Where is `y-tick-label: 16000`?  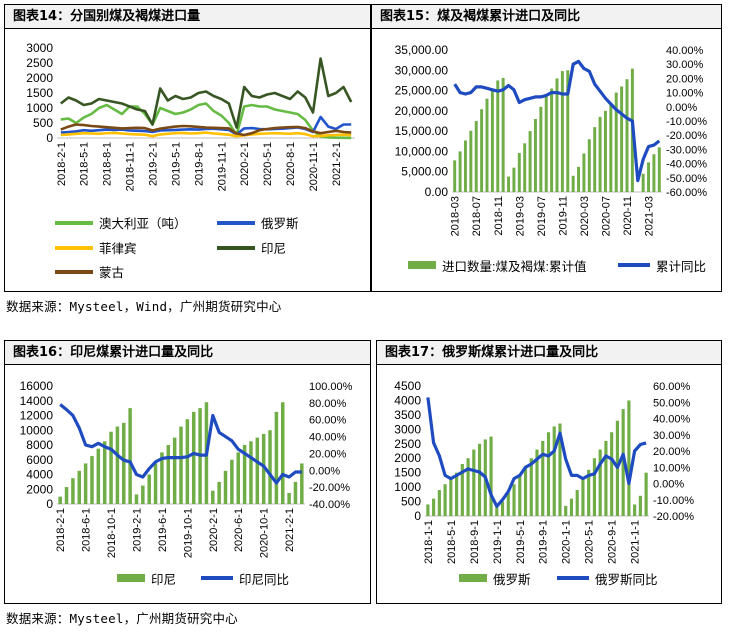 y-tick-label: 16000 is located at coordinates (37, 386).